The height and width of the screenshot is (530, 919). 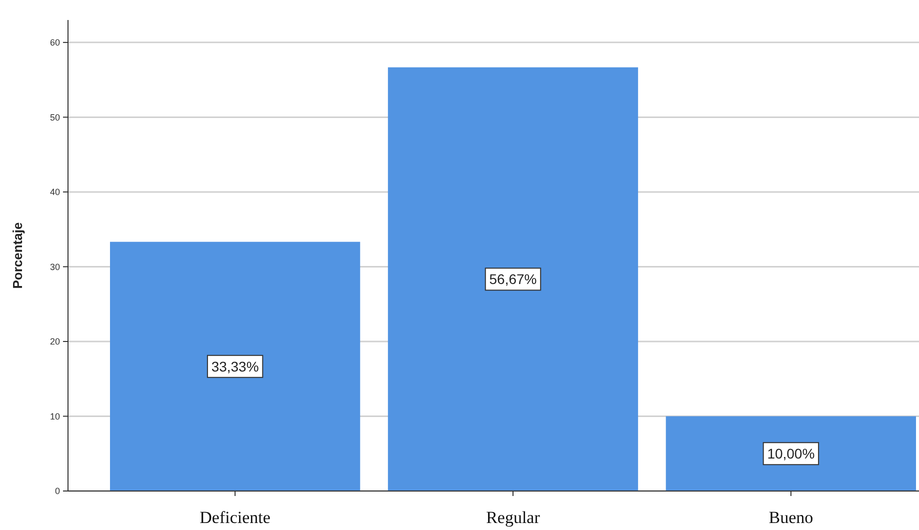 I want to click on data-label: 10,00%, so click(x=791, y=454).